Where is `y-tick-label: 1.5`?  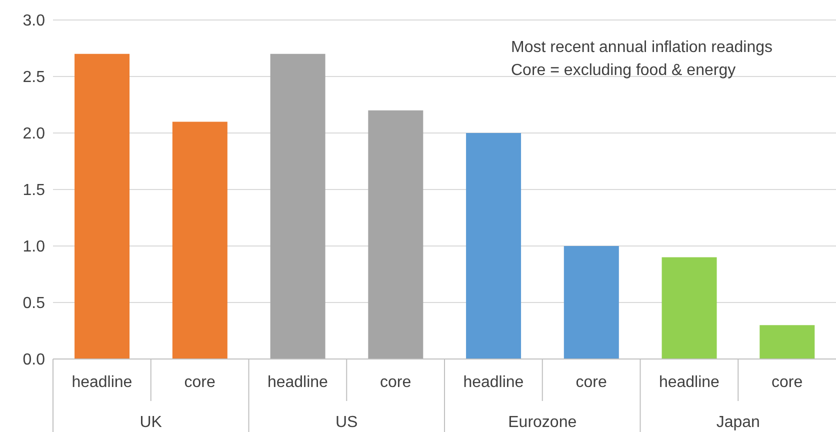
y-tick-label: 1.5 is located at coordinates (34, 191).